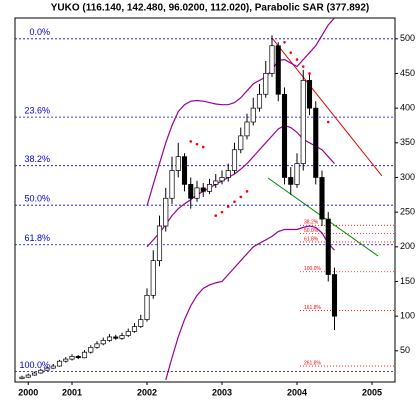 The height and width of the screenshot is (400, 420). Describe the element at coordinates (407, 177) in the screenshot. I see `y-tick-label: 300` at that location.